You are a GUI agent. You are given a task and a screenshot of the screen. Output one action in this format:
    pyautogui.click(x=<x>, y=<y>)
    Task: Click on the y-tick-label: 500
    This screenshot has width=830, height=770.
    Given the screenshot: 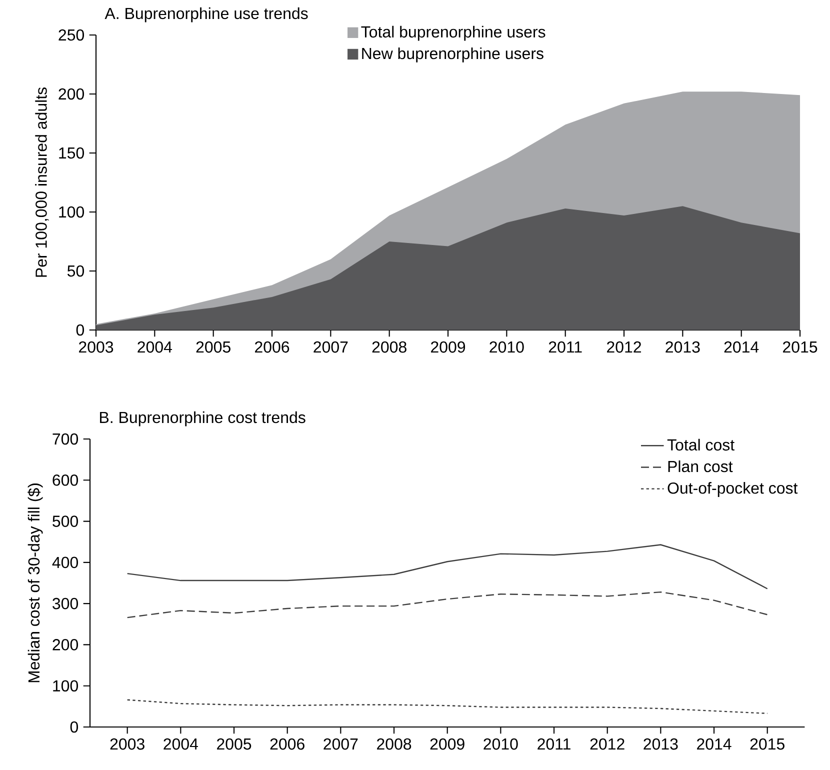 What is the action you would take?
    pyautogui.click(x=65, y=521)
    